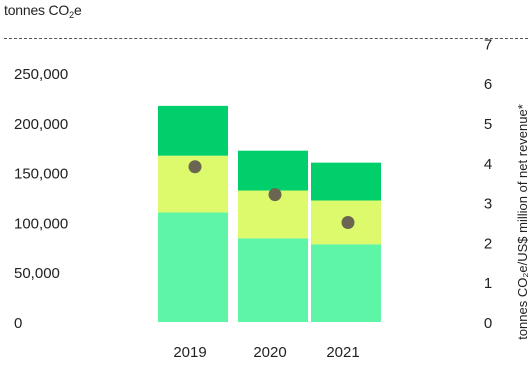  What do you see at coordinates (266, 38) in the screenshot?
I see `dashed-divider` at bounding box center [266, 38].